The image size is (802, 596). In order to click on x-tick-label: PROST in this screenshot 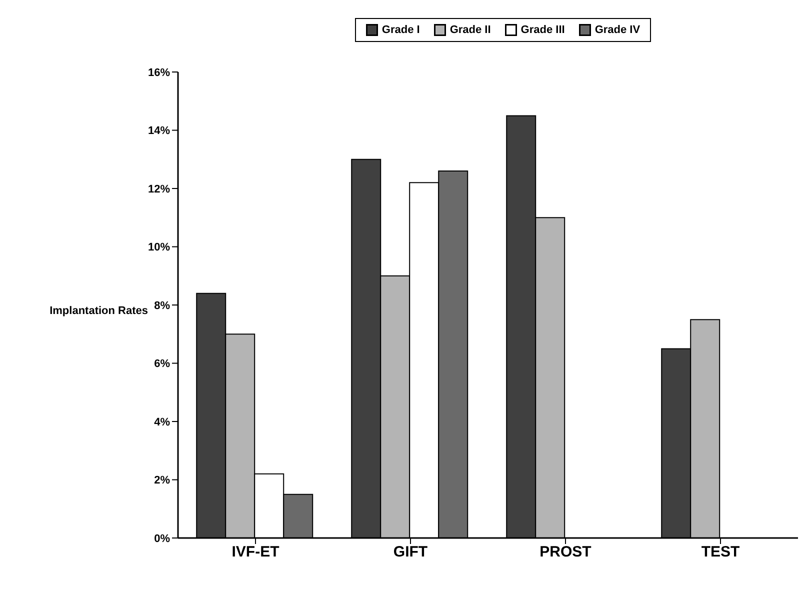, I will do `click(566, 552)`.